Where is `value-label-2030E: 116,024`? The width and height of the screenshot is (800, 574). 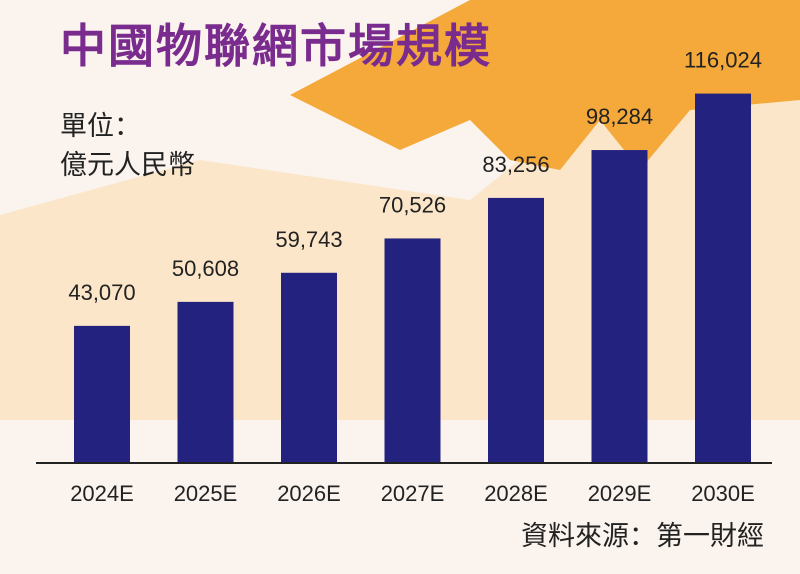
value-label-2030E: 116,024 is located at coordinates (723, 60).